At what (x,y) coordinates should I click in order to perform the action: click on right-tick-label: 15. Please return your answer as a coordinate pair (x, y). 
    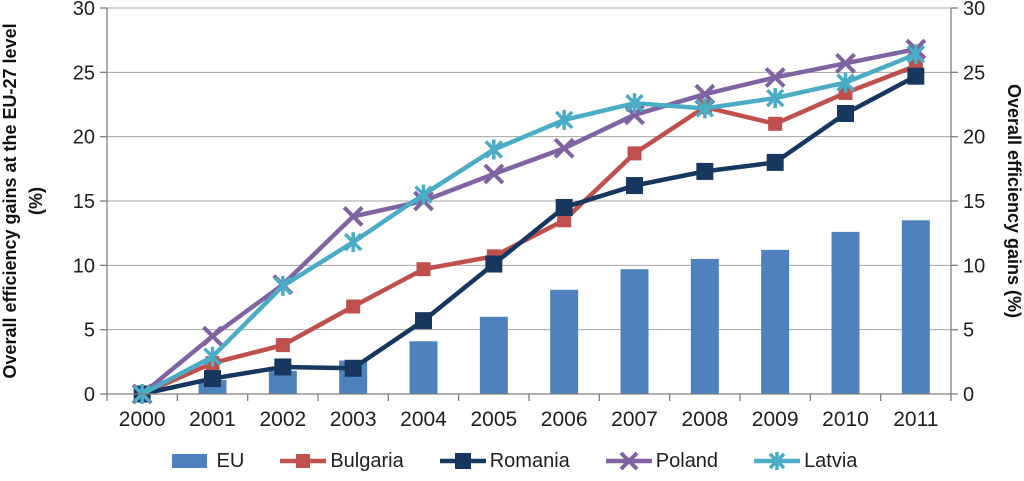
    Looking at the image, I should click on (974, 202).